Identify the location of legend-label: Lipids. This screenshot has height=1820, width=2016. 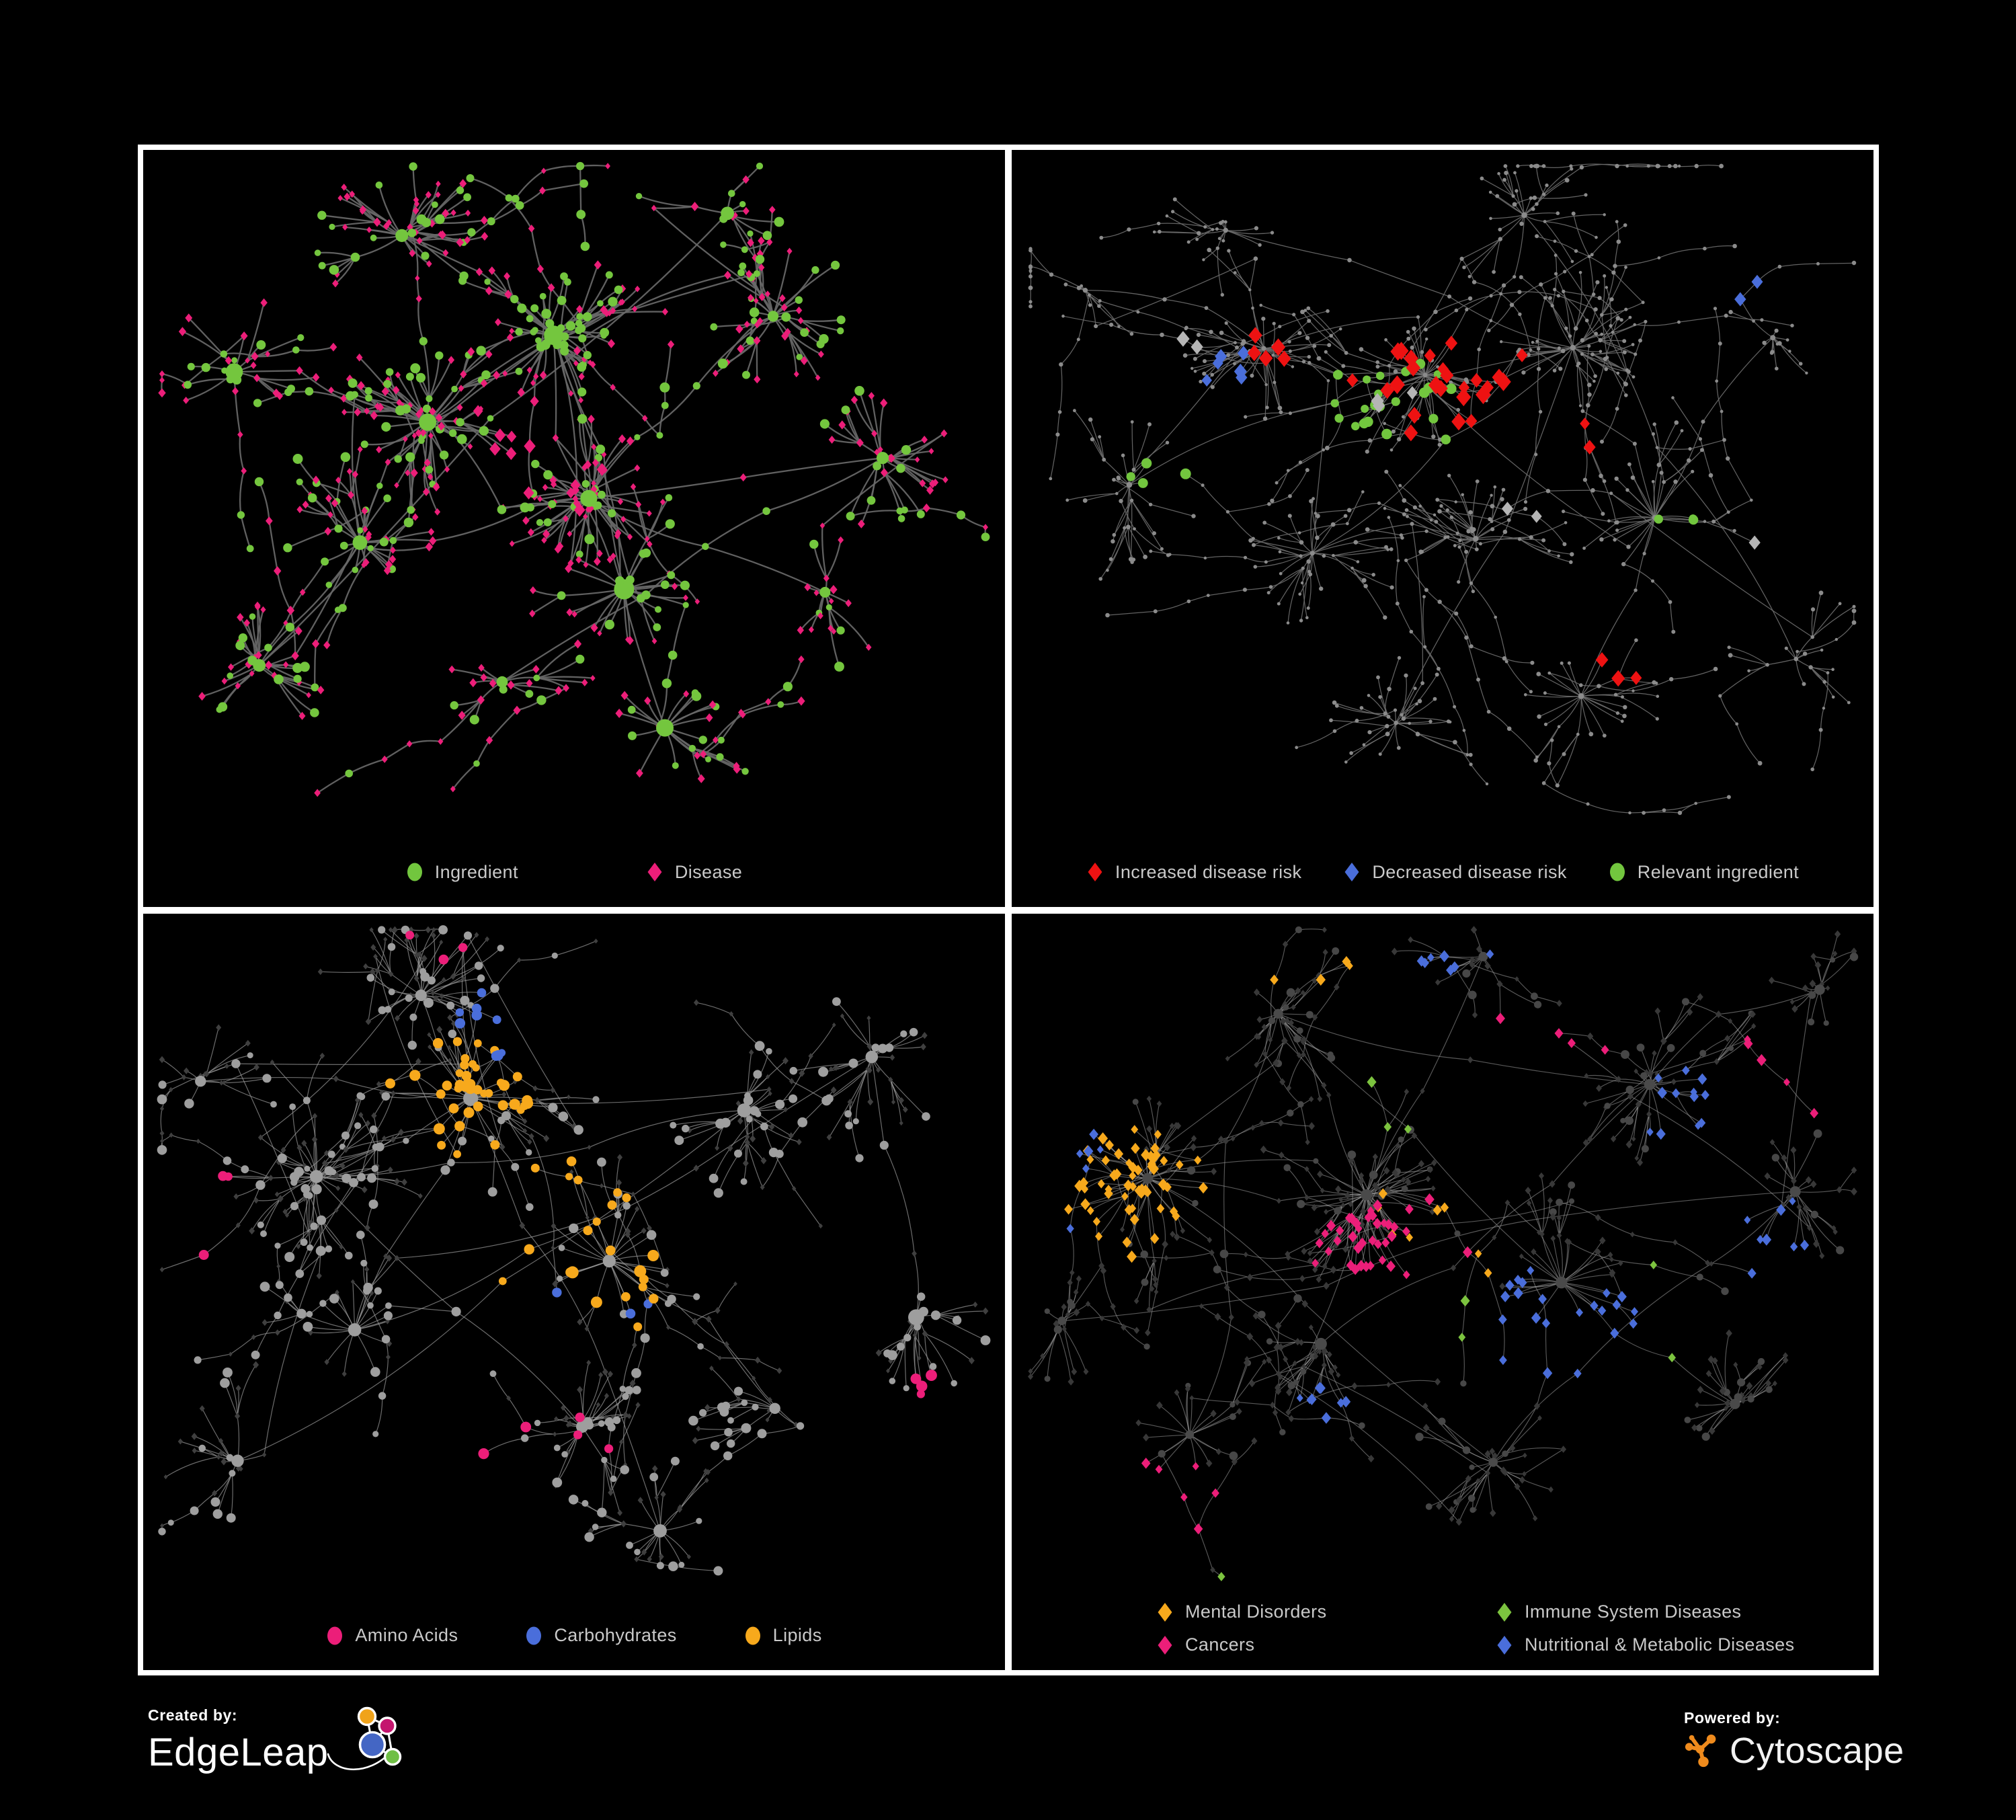
(797, 1635).